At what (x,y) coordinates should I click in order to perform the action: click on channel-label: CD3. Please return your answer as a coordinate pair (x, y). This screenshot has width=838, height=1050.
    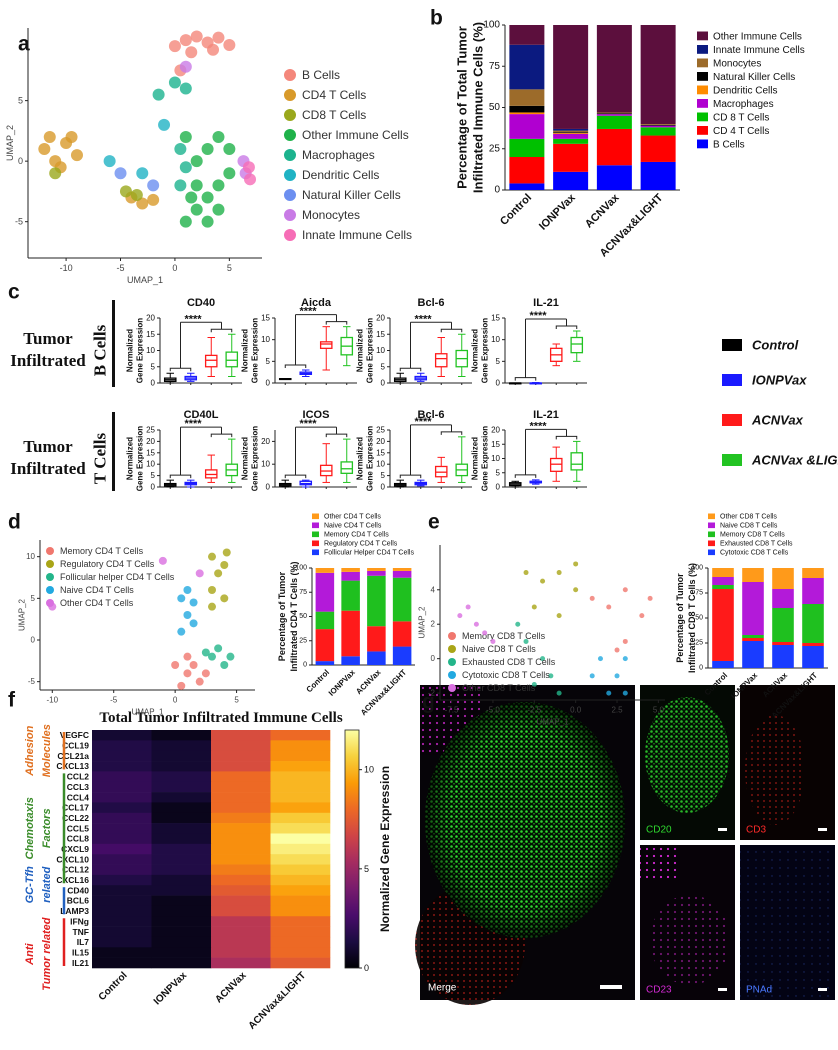
    Looking at the image, I should click on (756, 830).